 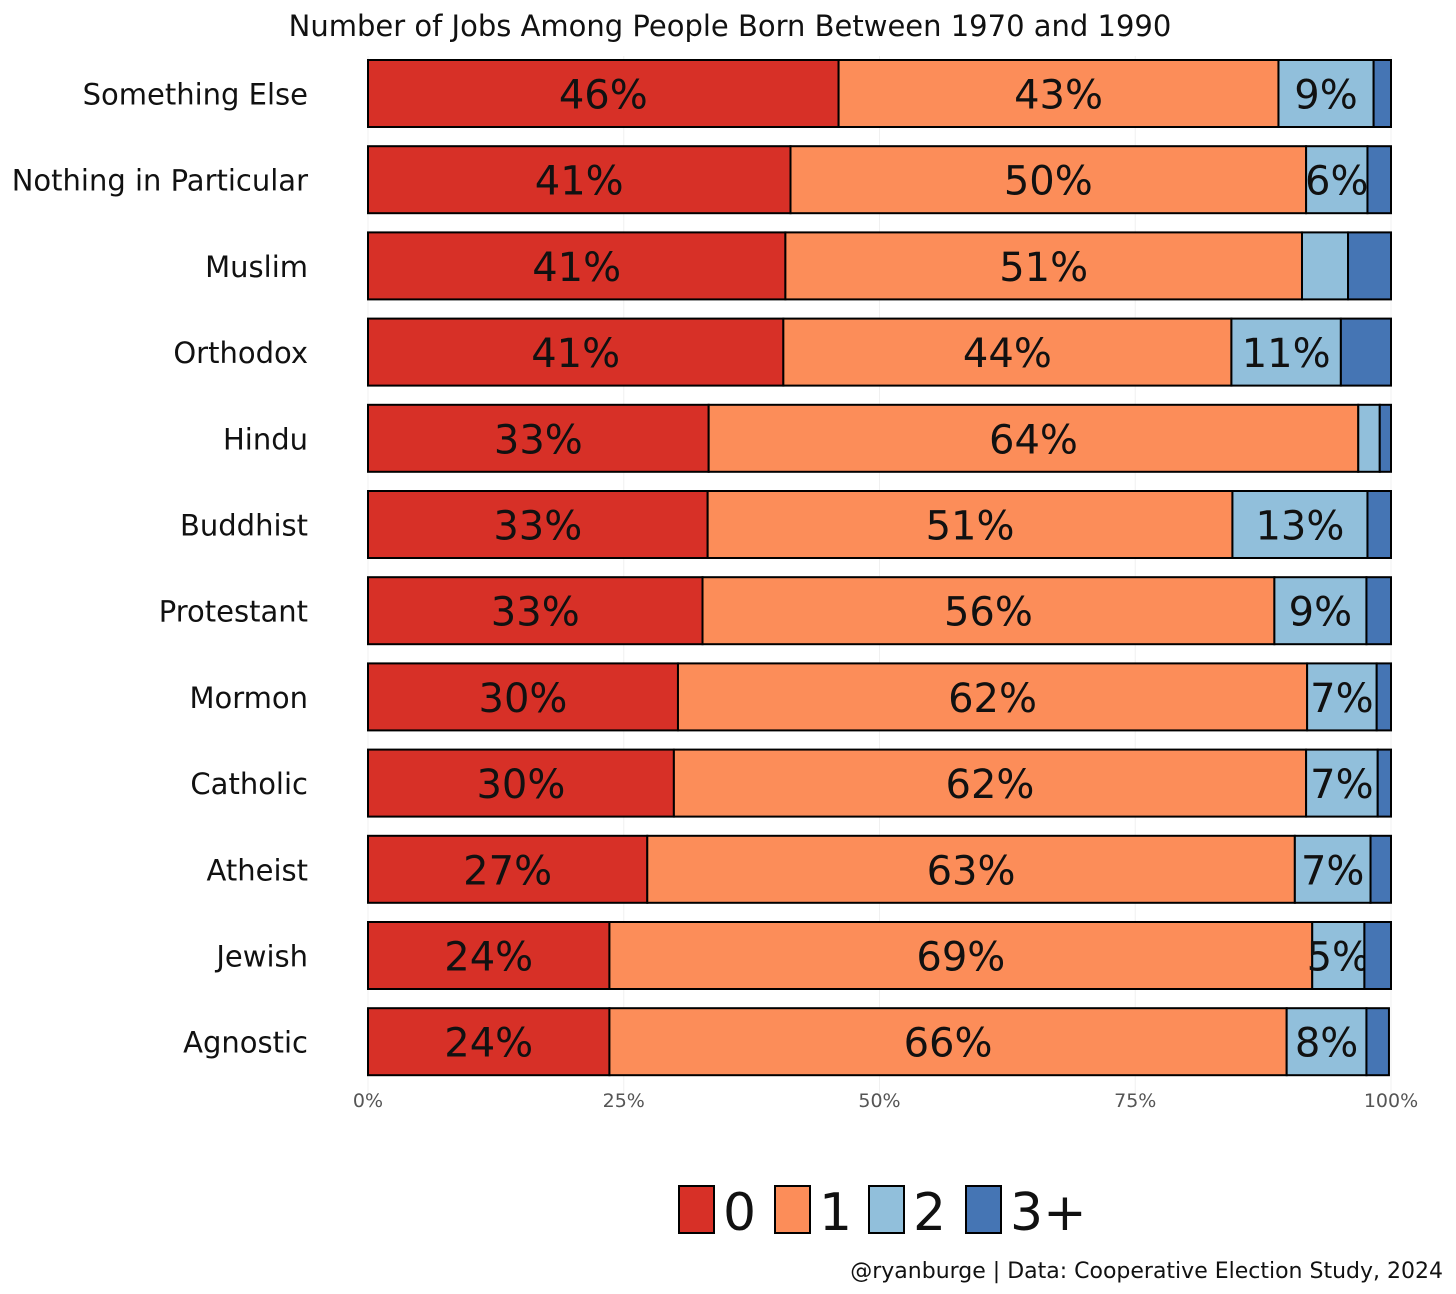 I want to click on bar-row: Nothing in Particular 41% 50% 6%, so click(x=702, y=180).